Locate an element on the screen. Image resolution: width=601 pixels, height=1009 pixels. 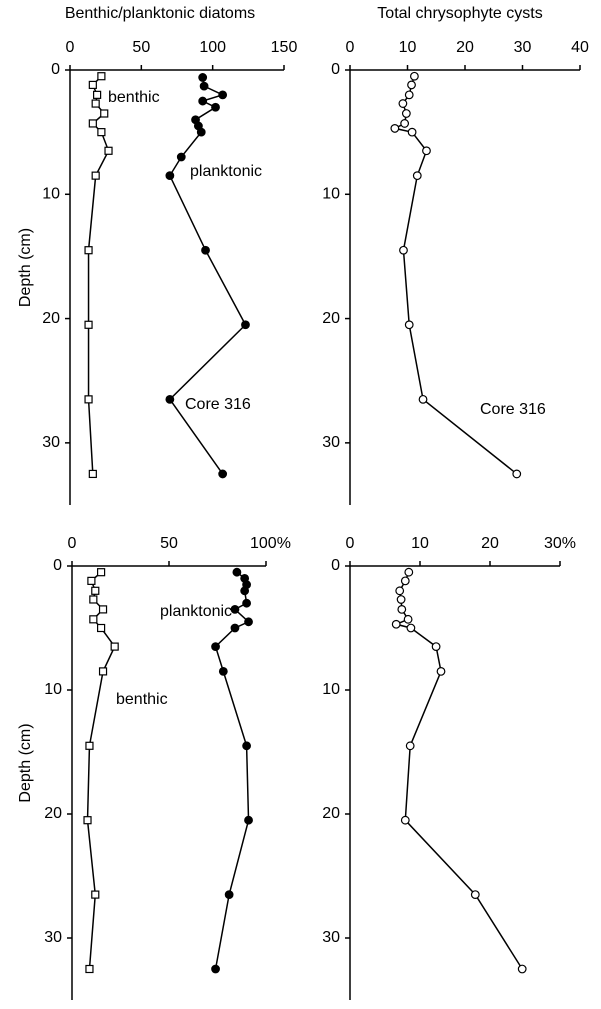
x-tick-label: 100% is located at coordinates (270, 543).